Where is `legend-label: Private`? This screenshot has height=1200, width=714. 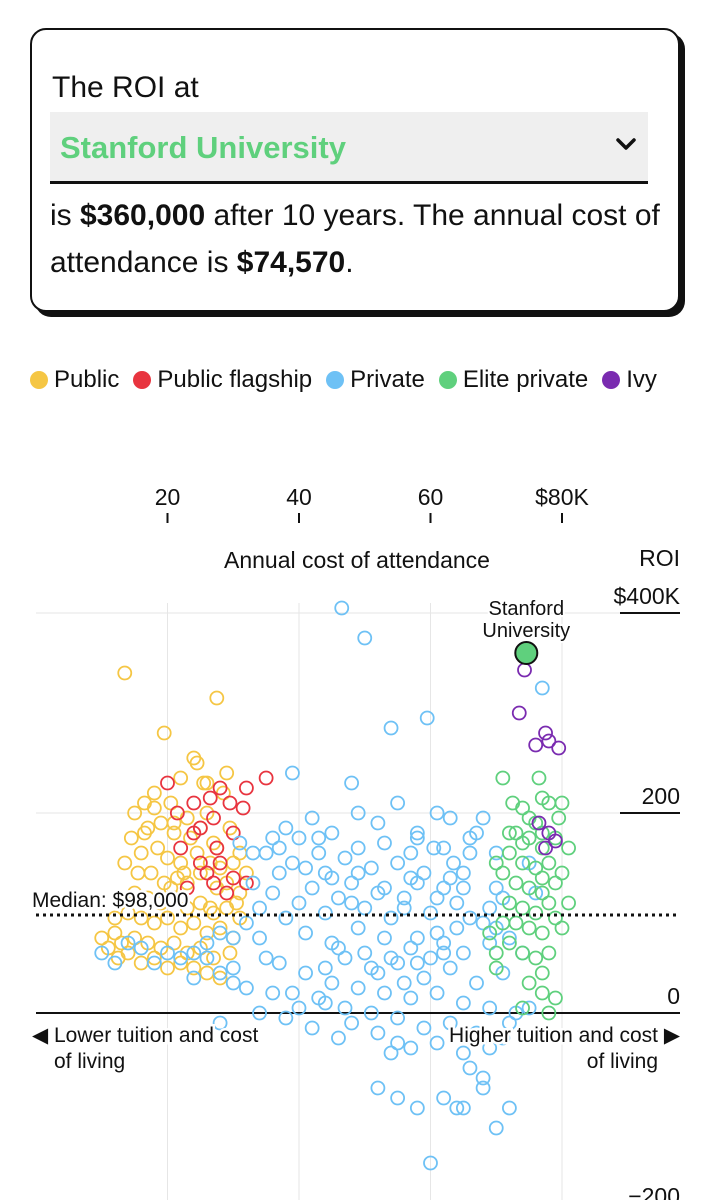
legend-label: Private is located at coordinates (387, 379).